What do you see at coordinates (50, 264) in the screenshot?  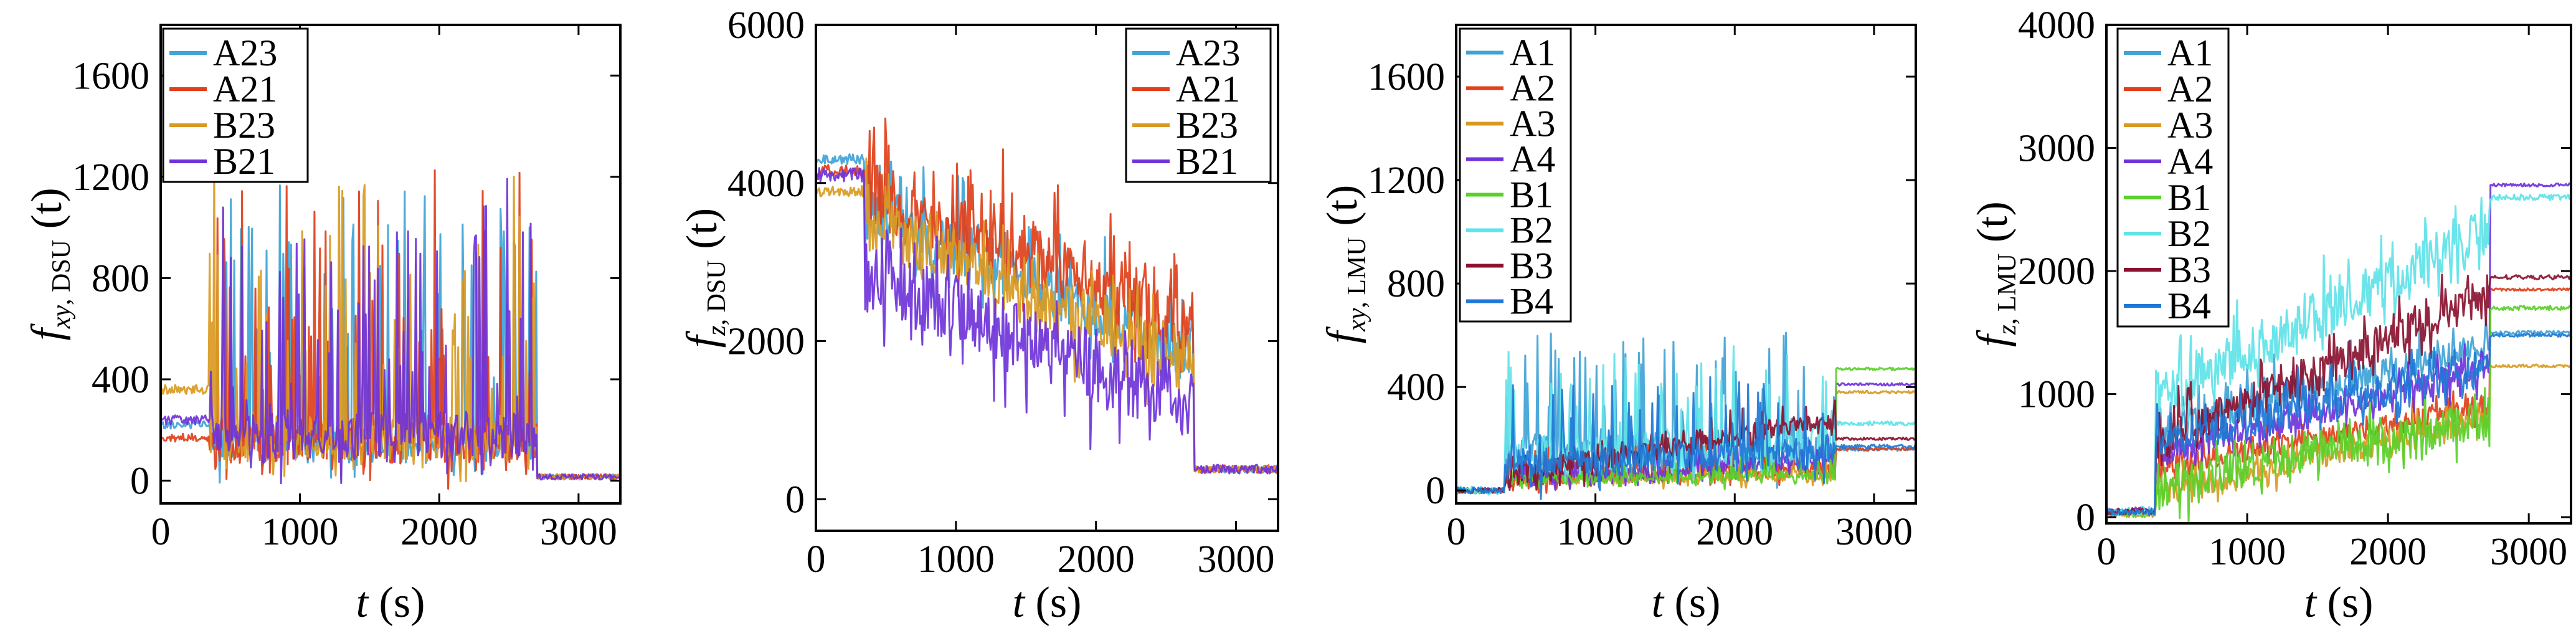 I see `y-axis-label: fxy, DSU (t)` at bounding box center [50, 264].